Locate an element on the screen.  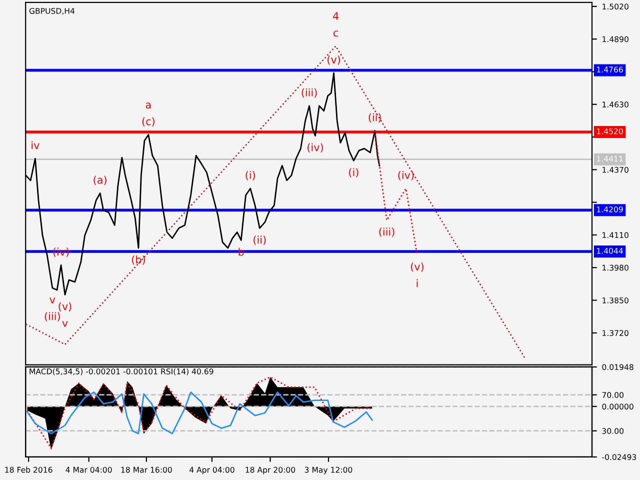
annotation: a is located at coordinates (148, 105).